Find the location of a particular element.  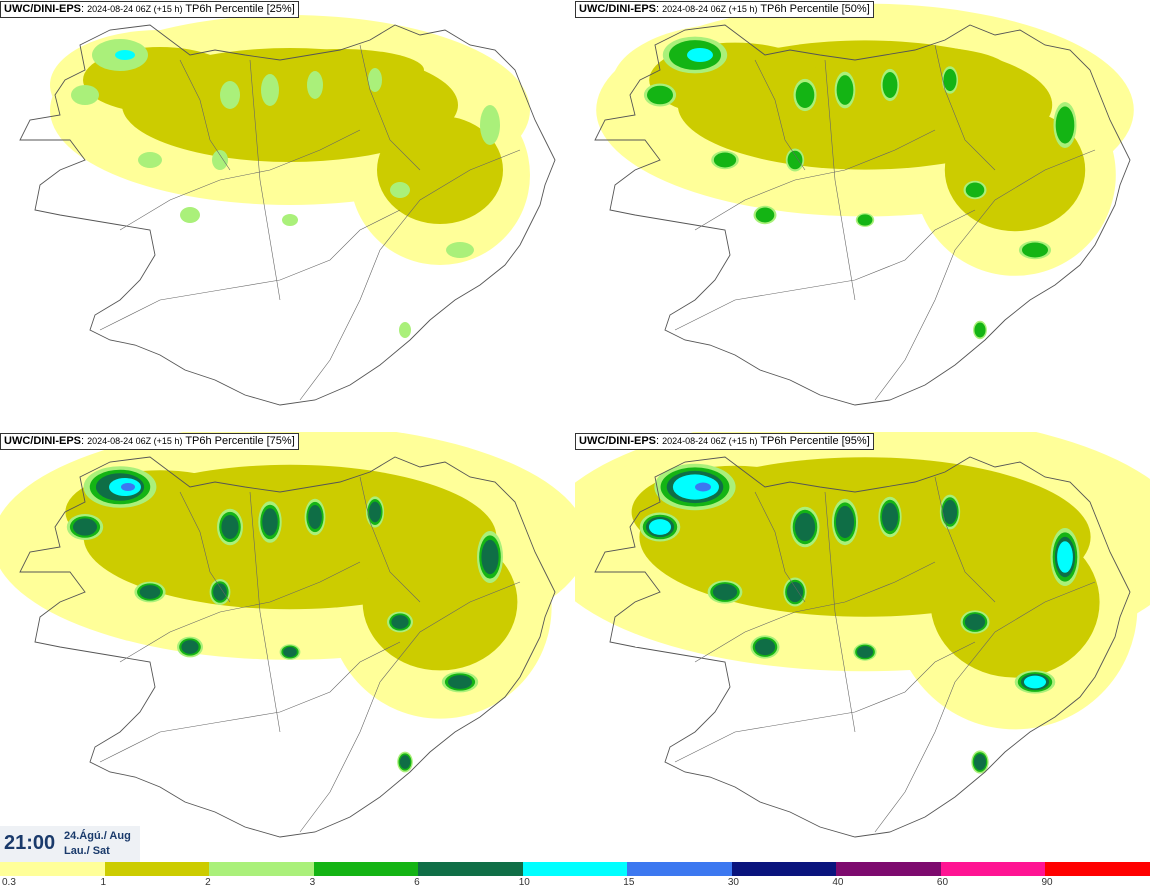

legend-tick-label: 40 is located at coordinates (838, 882).